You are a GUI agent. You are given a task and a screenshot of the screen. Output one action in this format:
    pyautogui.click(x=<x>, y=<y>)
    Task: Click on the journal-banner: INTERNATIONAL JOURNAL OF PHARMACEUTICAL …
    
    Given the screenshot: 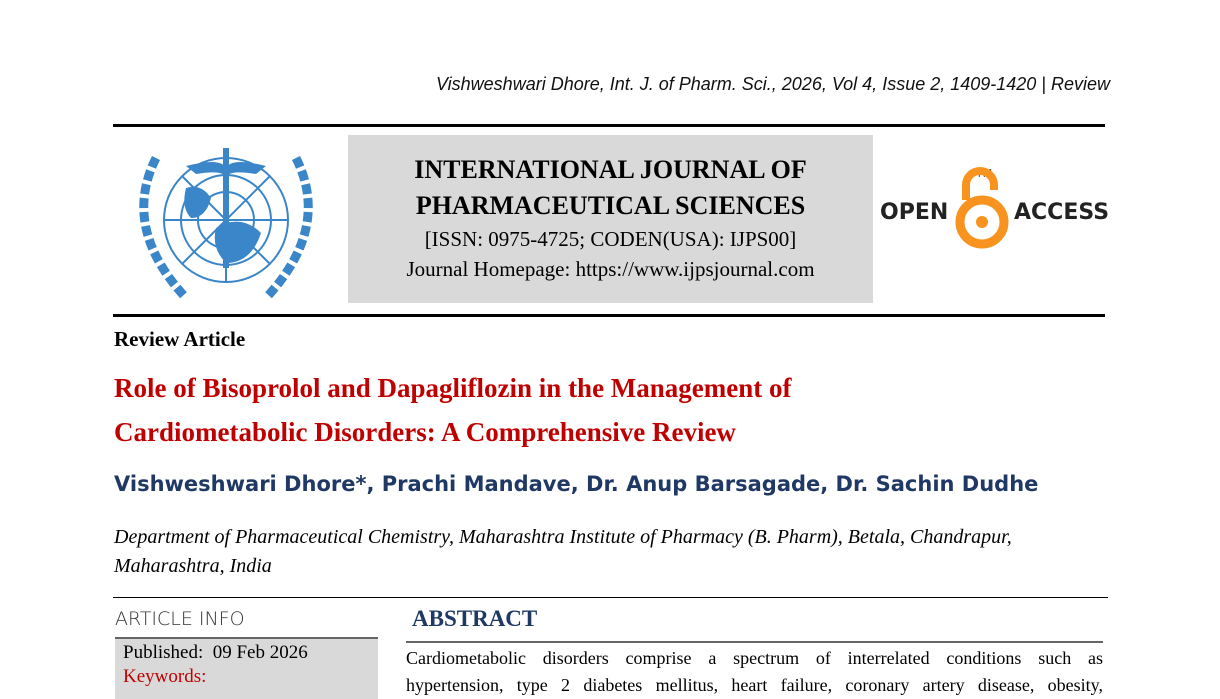 What is the action you would take?
    pyautogui.click(x=610, y=219)
    